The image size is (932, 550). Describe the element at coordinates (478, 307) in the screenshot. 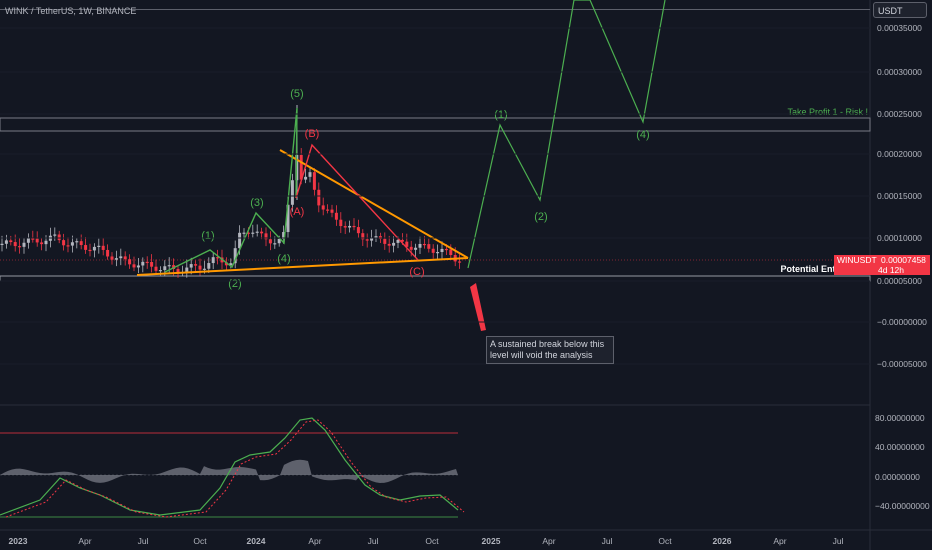

I see `warning-arrow` at that location.